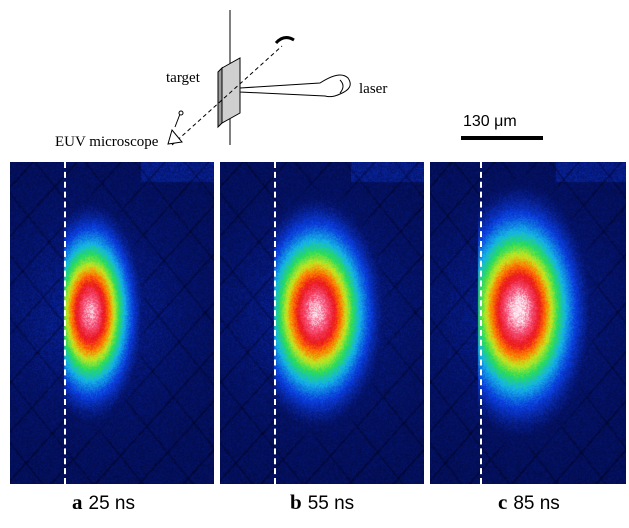 The width and height of the screenshot is (629, 528). Describe the element at coordinates (107, 142) in the screenshot. I see `microscope-label: EUV microscope` at that location.